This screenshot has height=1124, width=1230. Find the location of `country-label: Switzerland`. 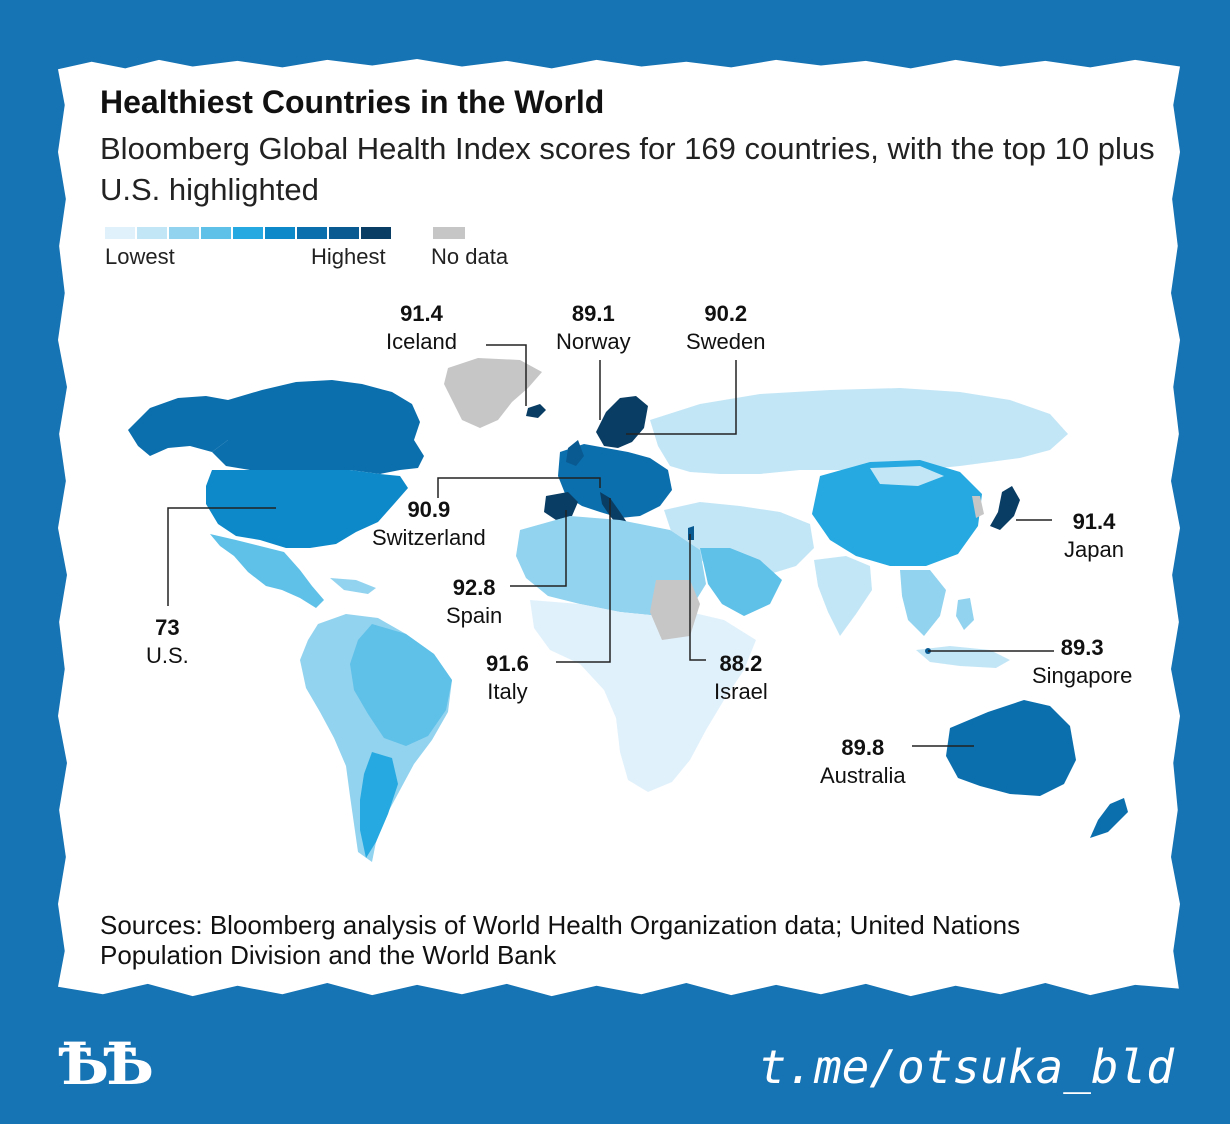

country-label: Switzerland is located at coordinates (429, 537).